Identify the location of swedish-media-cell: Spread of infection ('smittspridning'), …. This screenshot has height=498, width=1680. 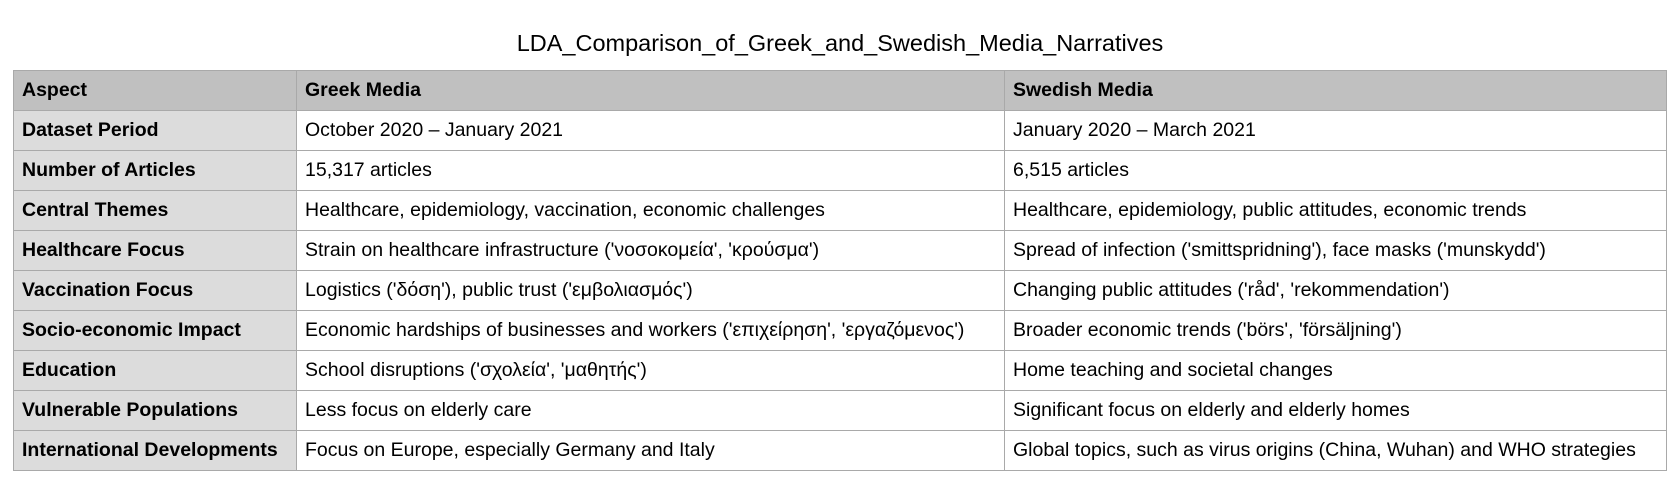
(1335, 250).